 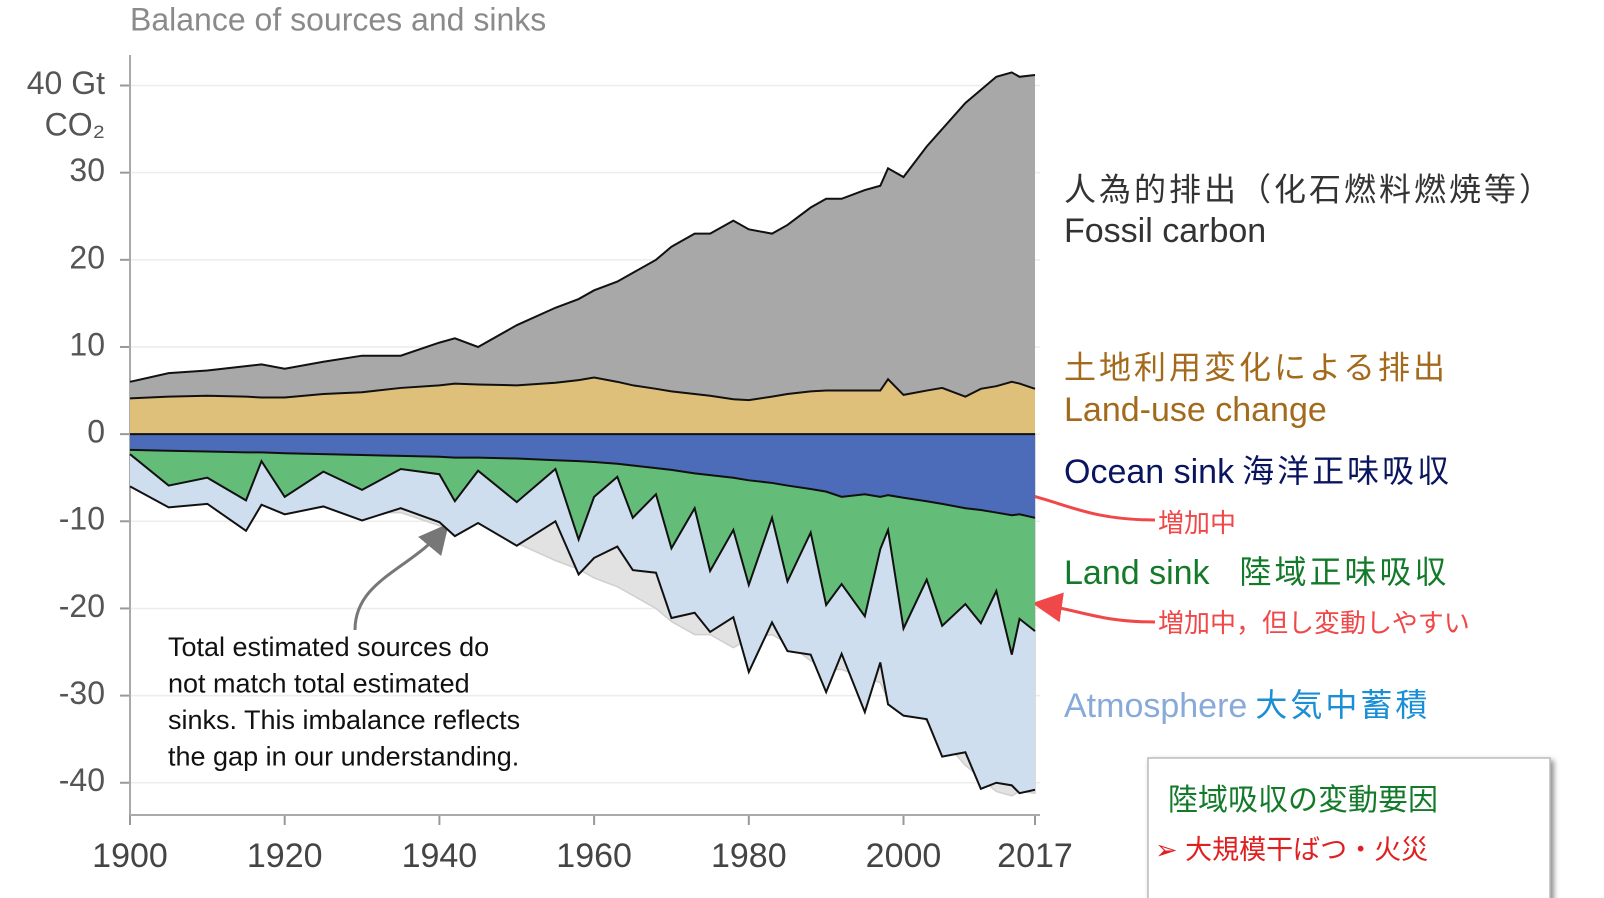 What do you see at coordinates (343, 757) in the screenshot?
I see `annotation: the gap in our understanding.` at bounding box center [343, 757].